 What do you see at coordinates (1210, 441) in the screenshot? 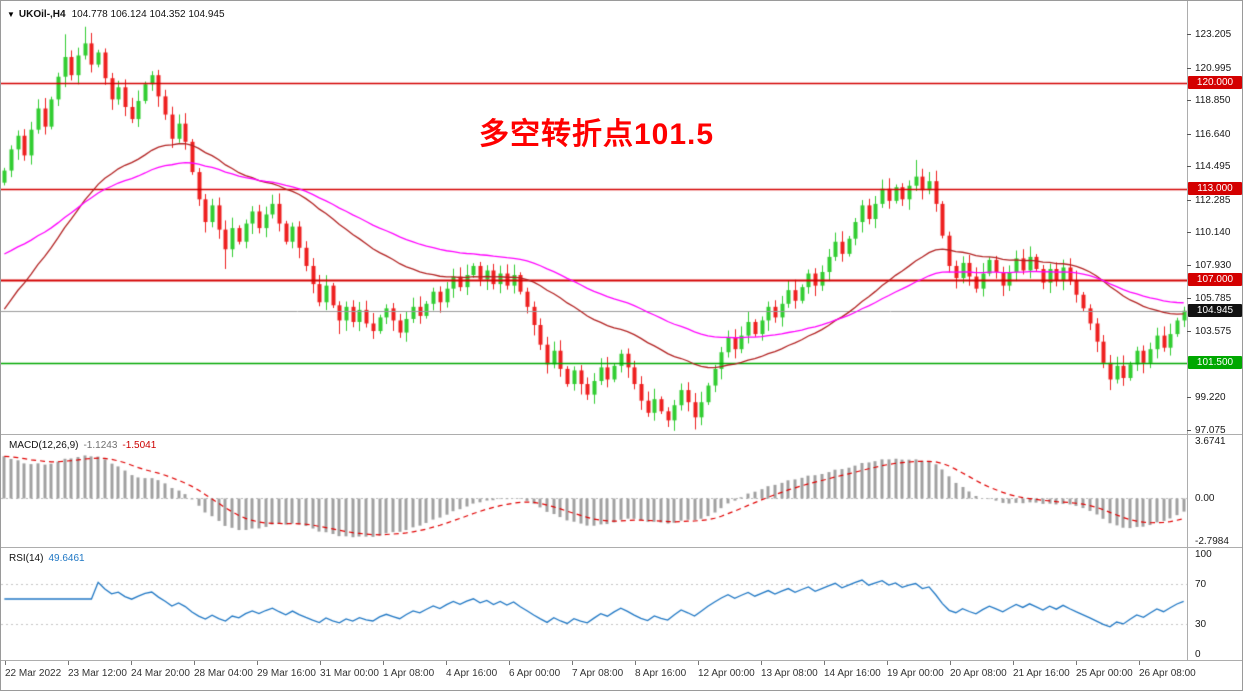
I see `macd-axis-label: 3.6741` at bounding box center [1210, 441].